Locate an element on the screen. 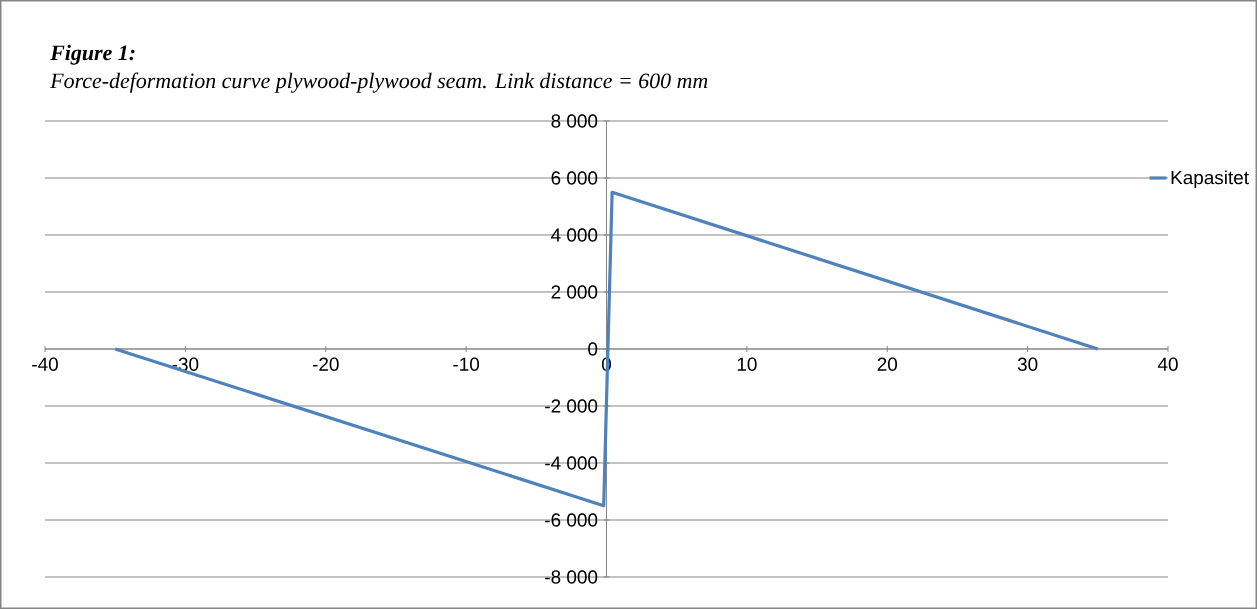 The width and height of the screenshot is (1257, 609). chart-title: Figure 1: is located at coordinates (92, 54).